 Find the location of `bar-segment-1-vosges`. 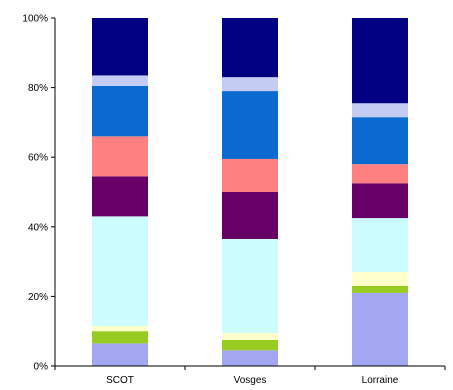

bar-segment-1-vosges is located at coordinates (250, 358).